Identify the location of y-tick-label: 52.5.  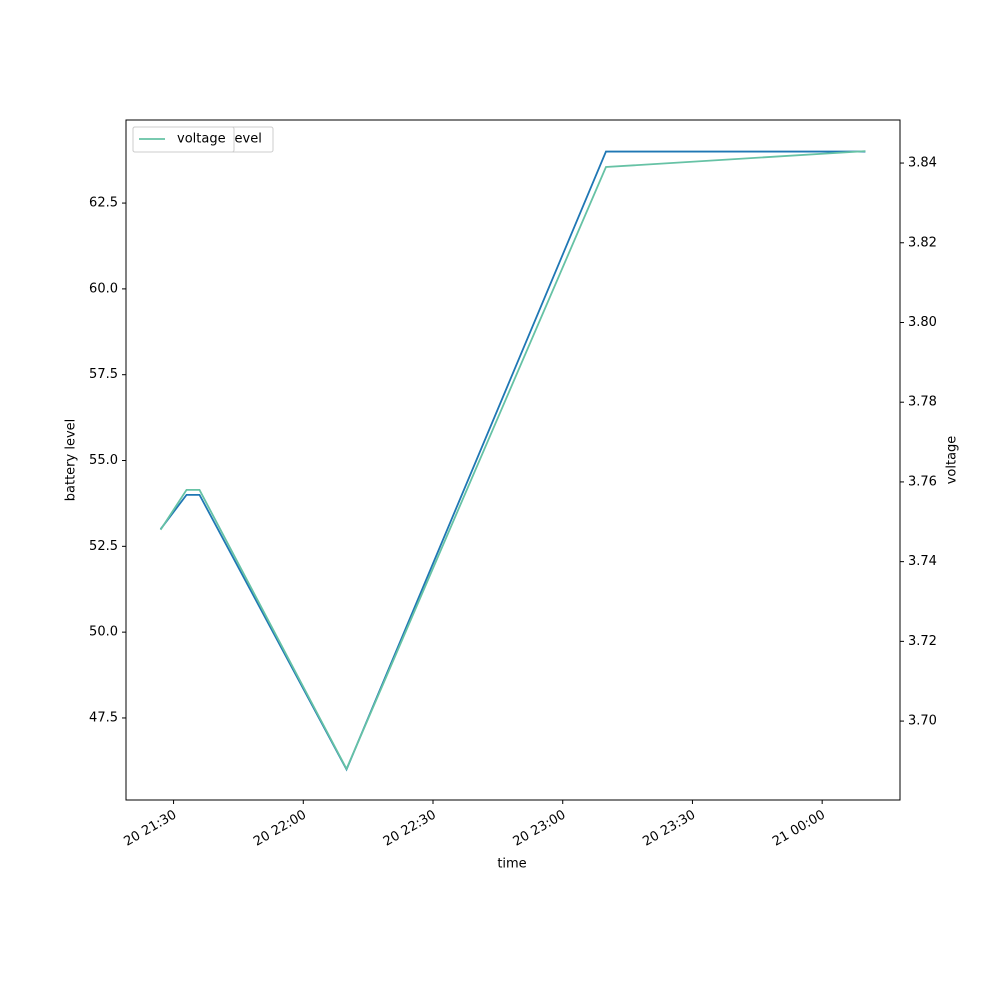
(103, 546).